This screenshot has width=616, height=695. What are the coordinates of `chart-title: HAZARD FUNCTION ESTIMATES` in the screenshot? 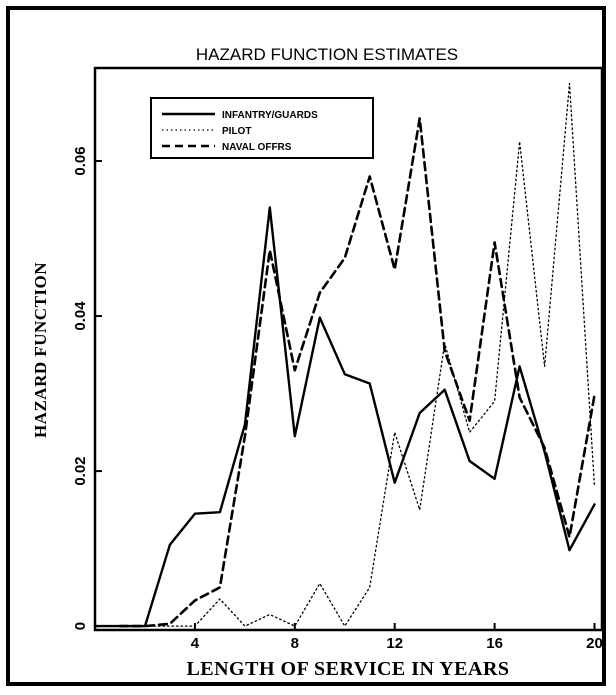 It's located at (327, 54).